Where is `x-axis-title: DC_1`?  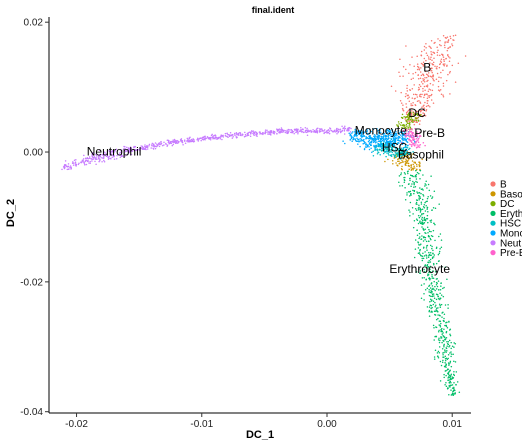
x-axis-title: DC_1 is located at coordinates (260, 435).